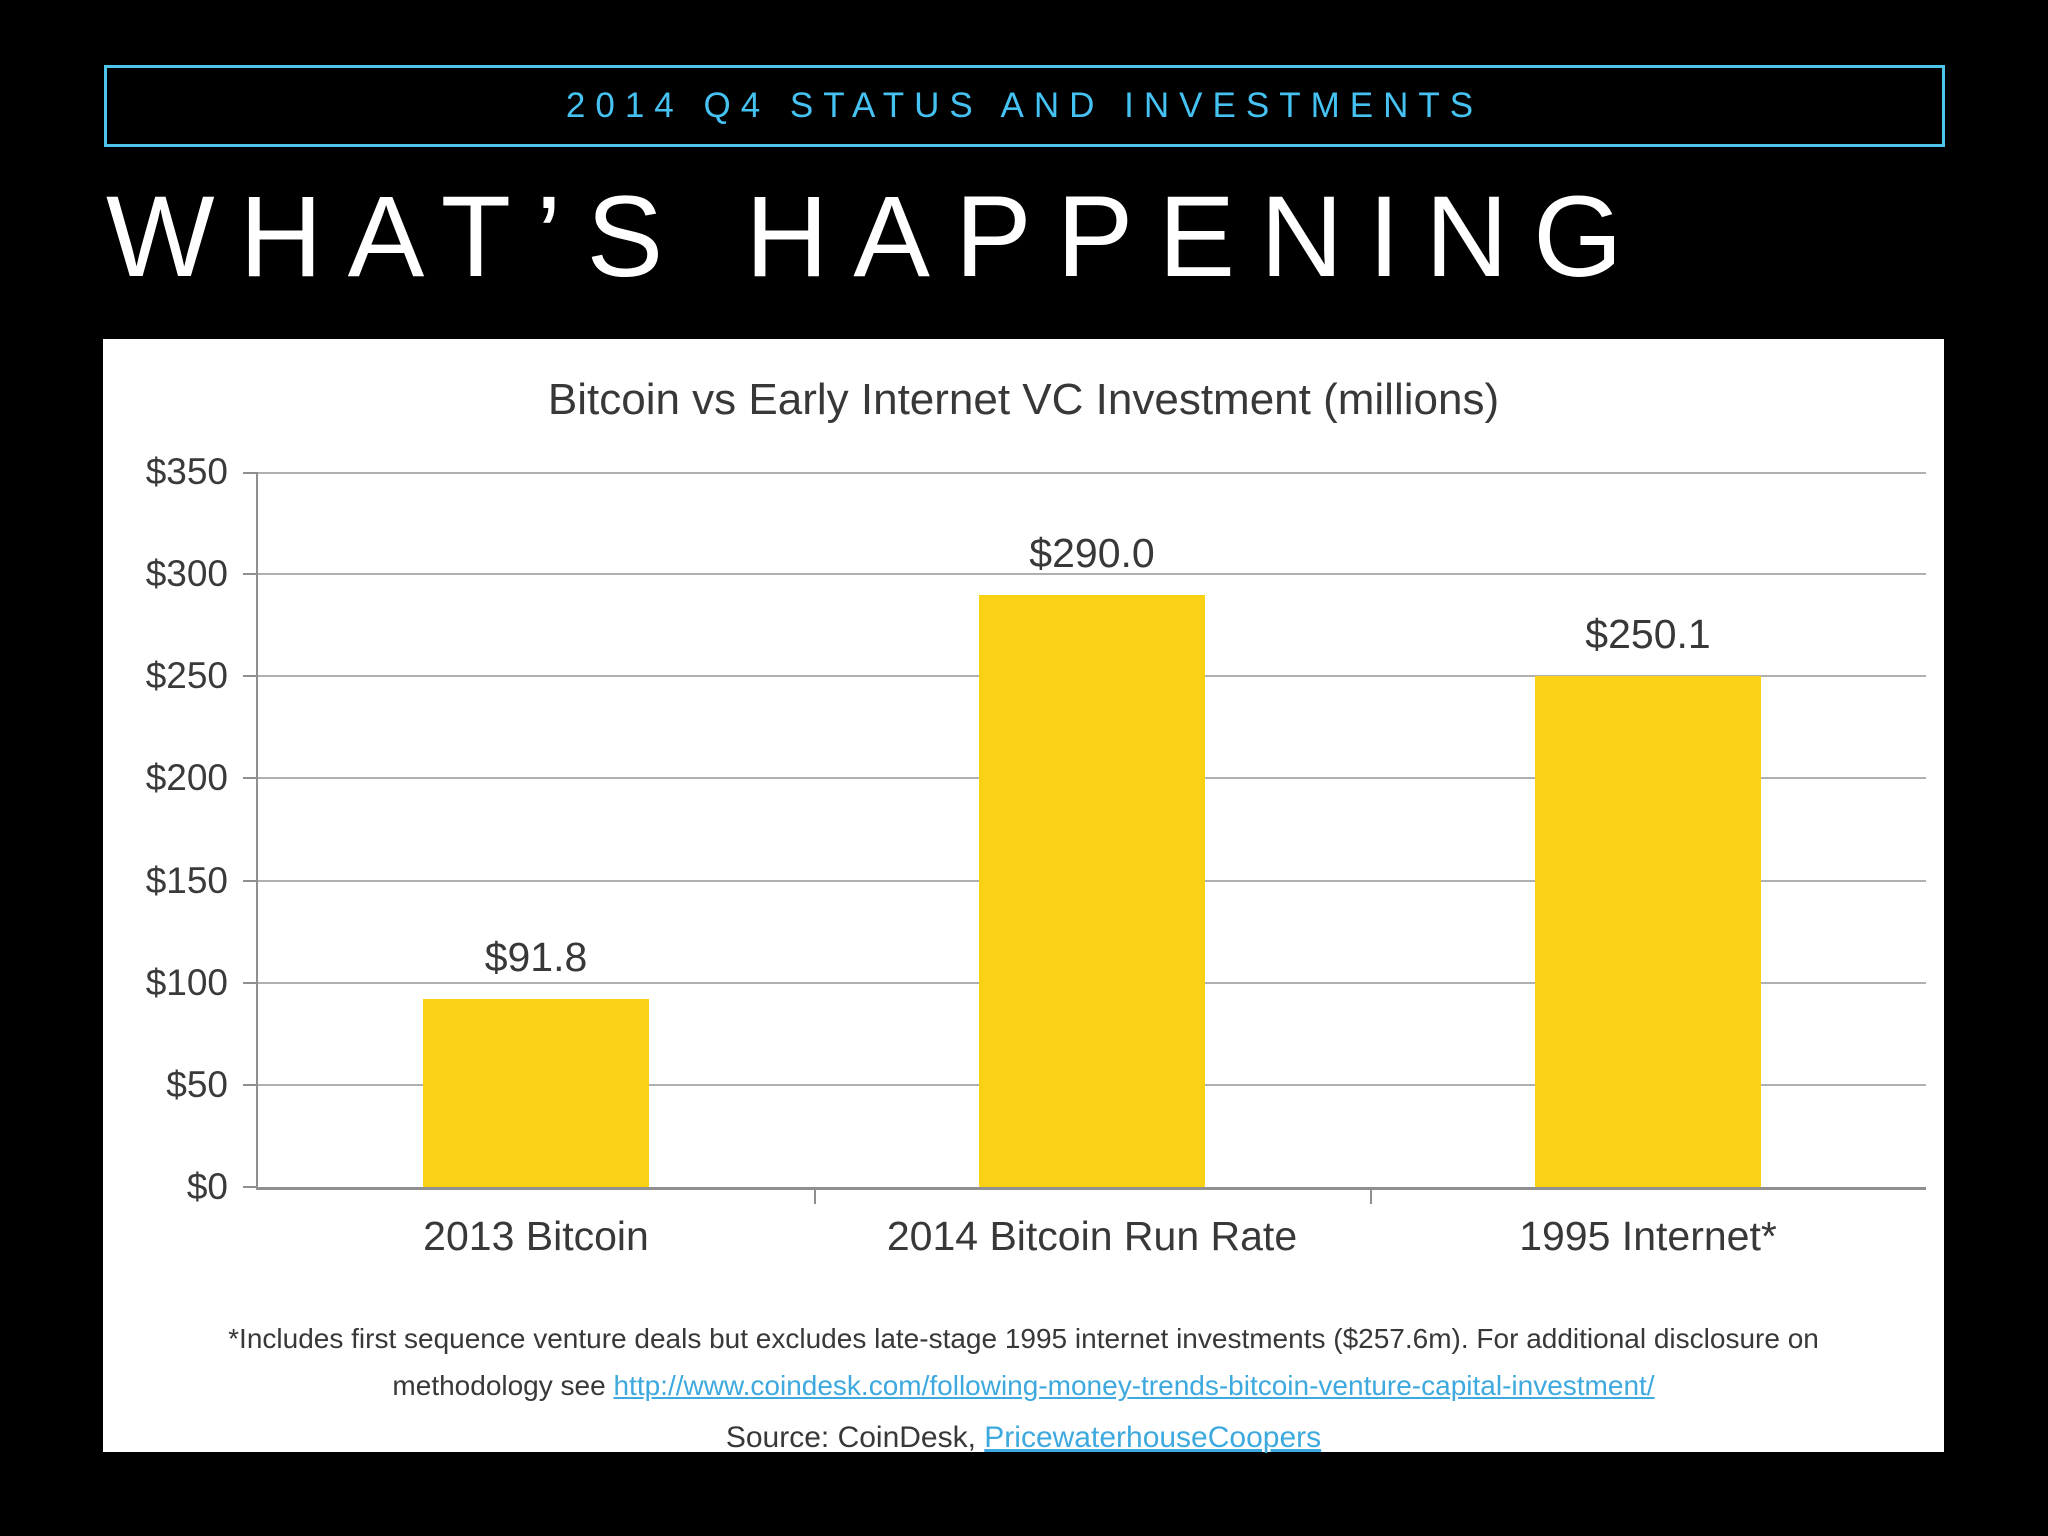 The width and height of the screenshot is (2048, 1536). What do you see at coordinates (186, 982) in the screenshot?
I see `y-axis-tick-label: $100` at bounding box center [186, 982].